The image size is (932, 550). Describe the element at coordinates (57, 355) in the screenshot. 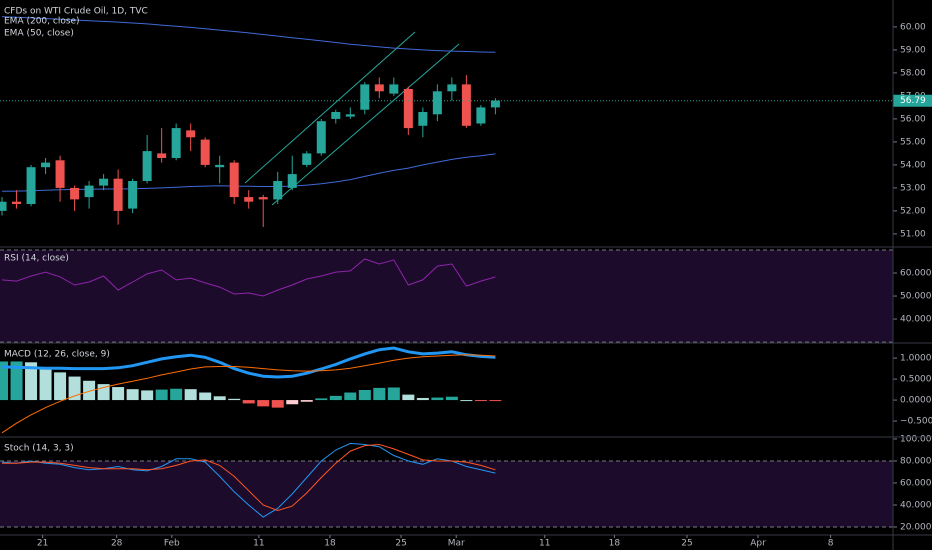

I see `pane-title: MACD (12, 26, close, 9)` at that location.